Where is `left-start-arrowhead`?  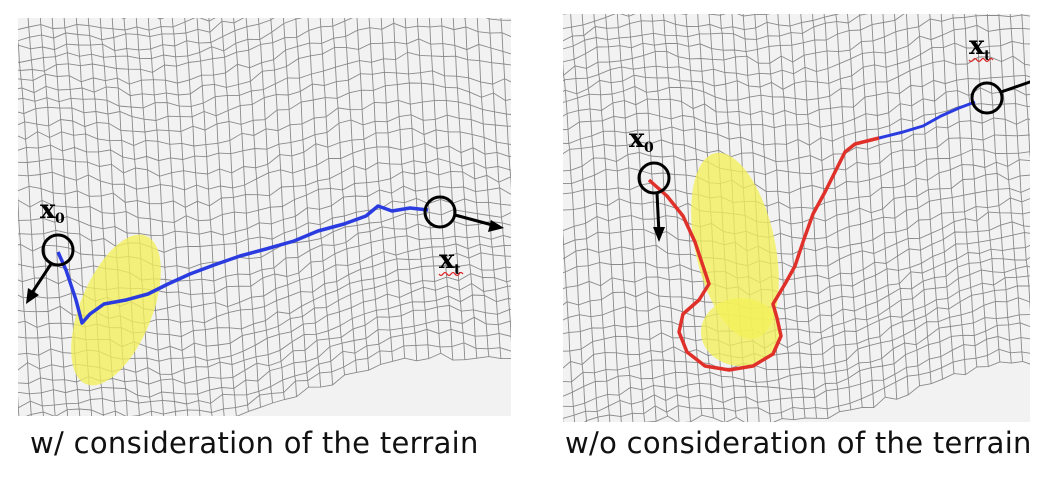
left-start-arrowhead is located at coordinates (32, 296).